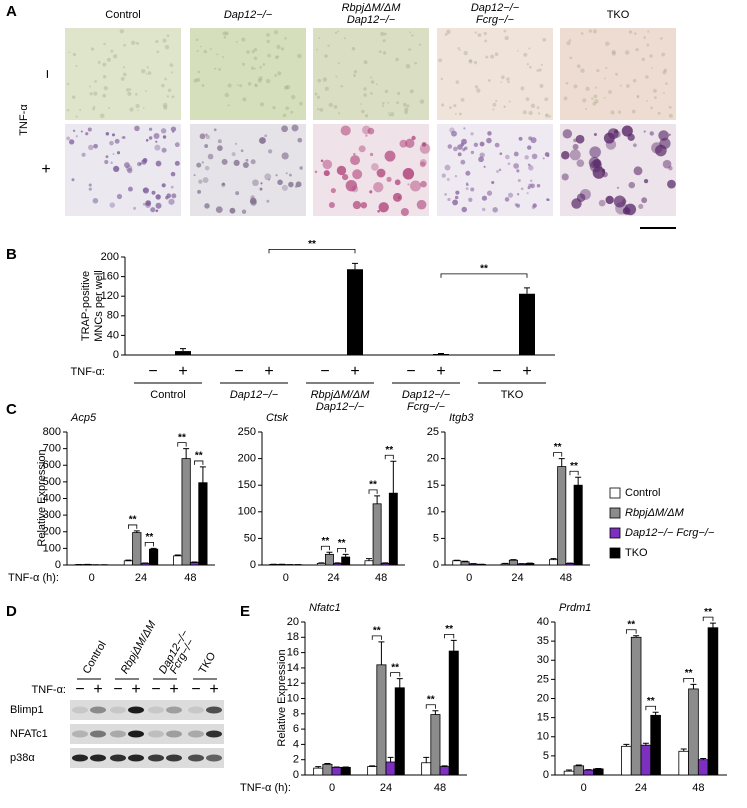 The height and width of the screenshot is (808, 747). What do you see at coordinates (670, 533) in the screenshot?
I see `legend-label: Dap12−/− Fcrg−/−` at bounding box center [670, 533].